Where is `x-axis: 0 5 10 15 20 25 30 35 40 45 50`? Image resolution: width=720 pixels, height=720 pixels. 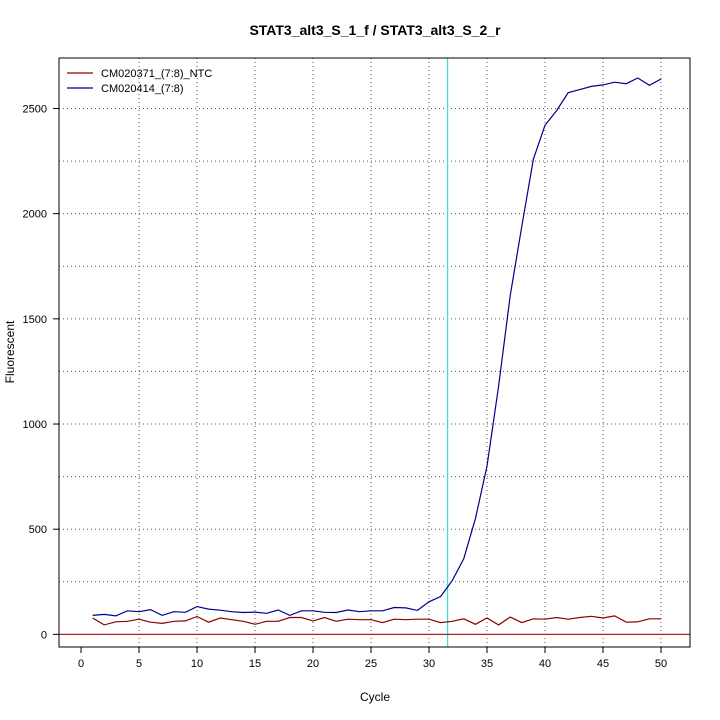
x-axis: 0 5 10 15 20 25 30 35 40 45 50 is located at coordinates (372, 658).